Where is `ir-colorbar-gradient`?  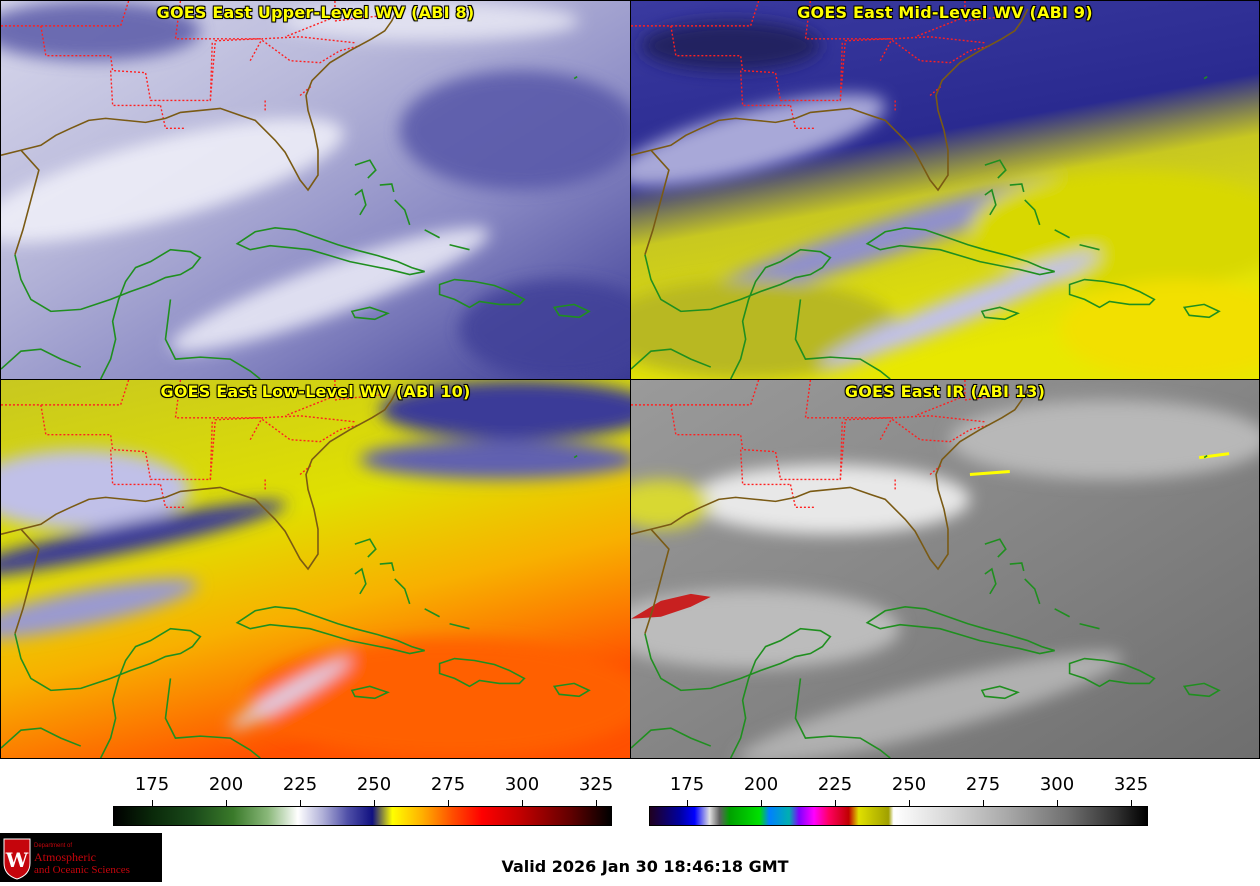
ir-colorbar-gradient is located at coordinates (898, 816).